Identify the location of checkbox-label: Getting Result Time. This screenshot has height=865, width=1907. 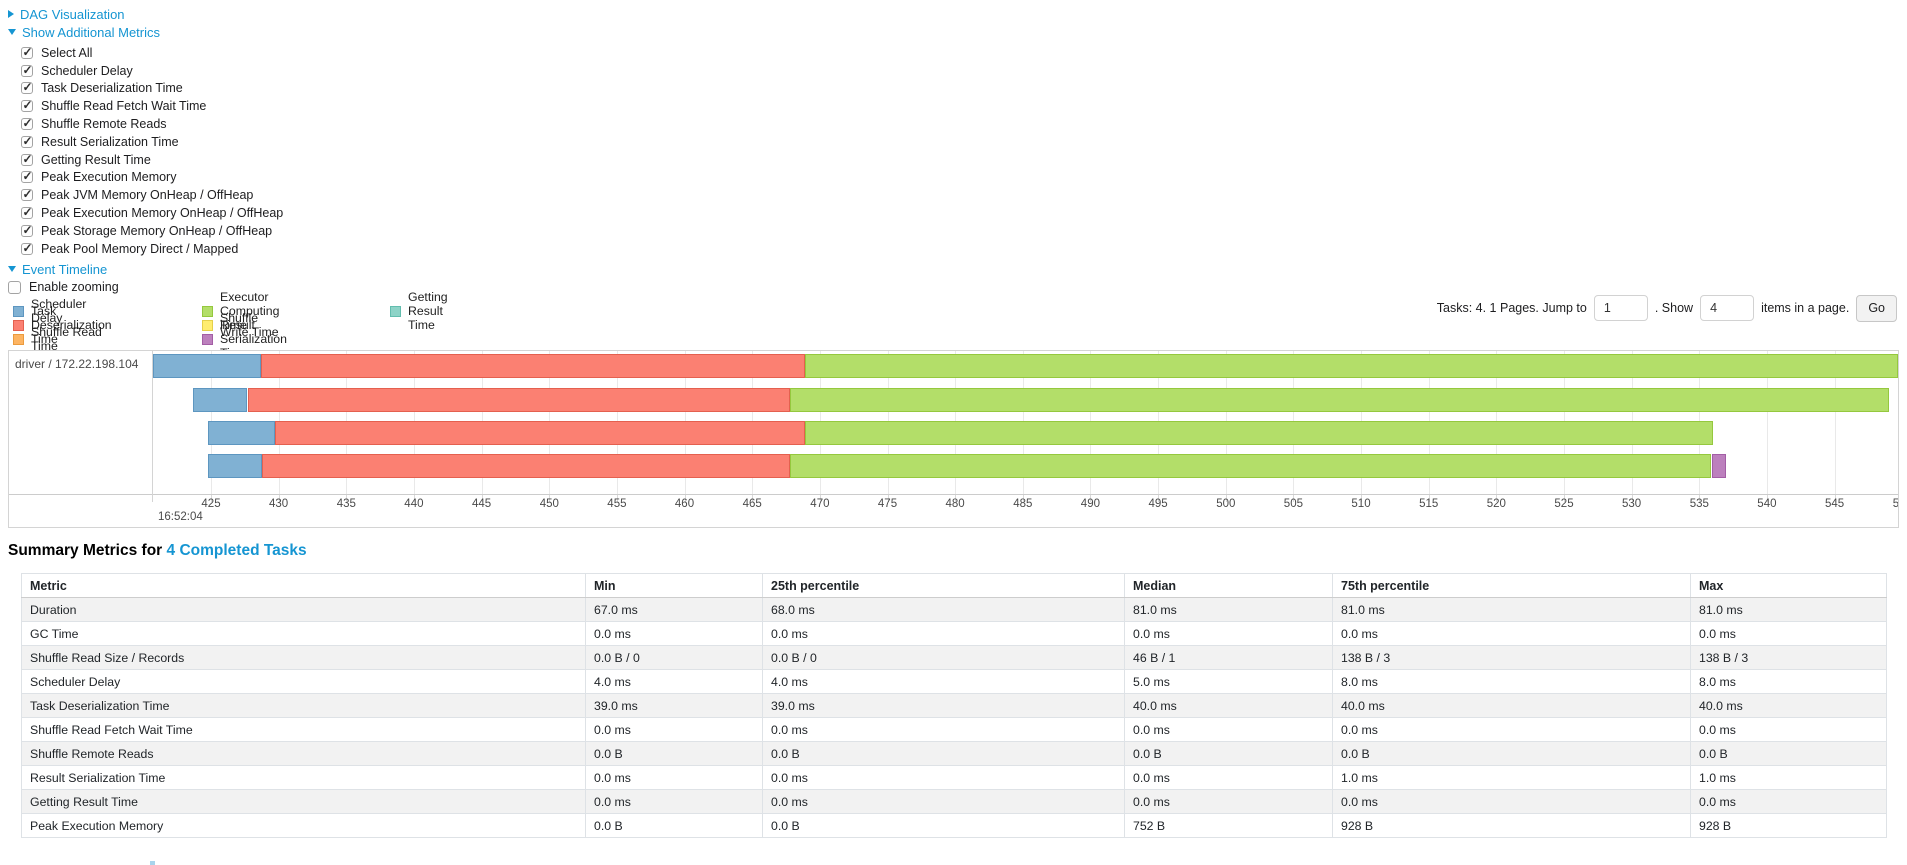
(96, 159).